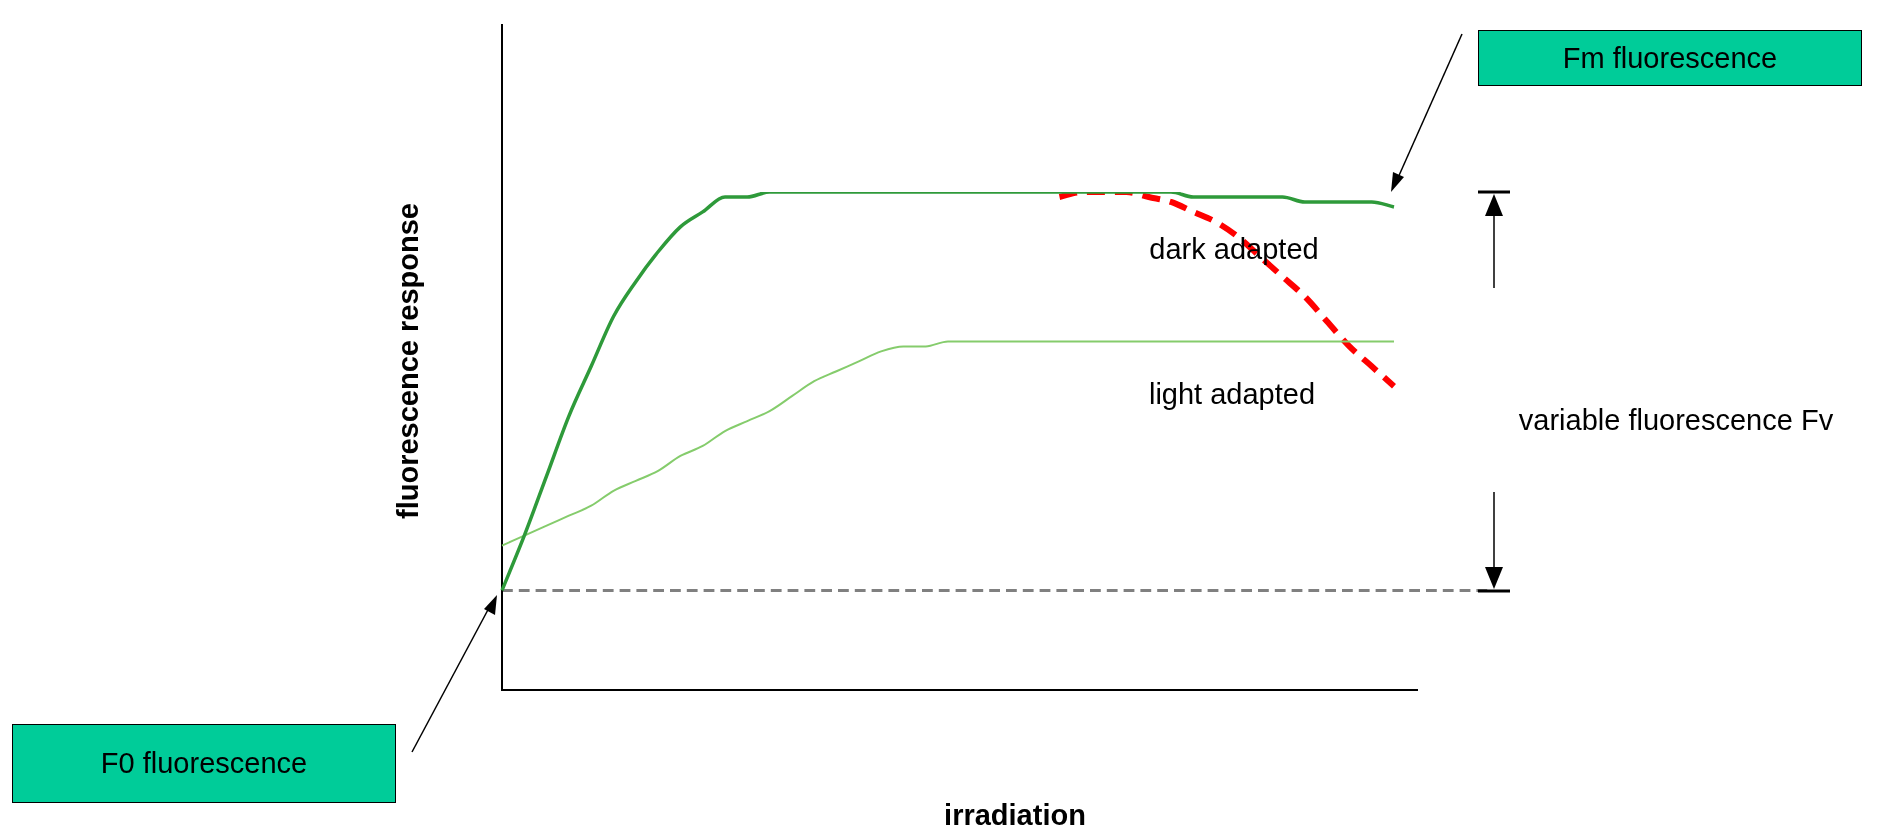  Describe the element at coordinates (1232, 394) in the screenshot. I see `series-label: light adapted` at that location.